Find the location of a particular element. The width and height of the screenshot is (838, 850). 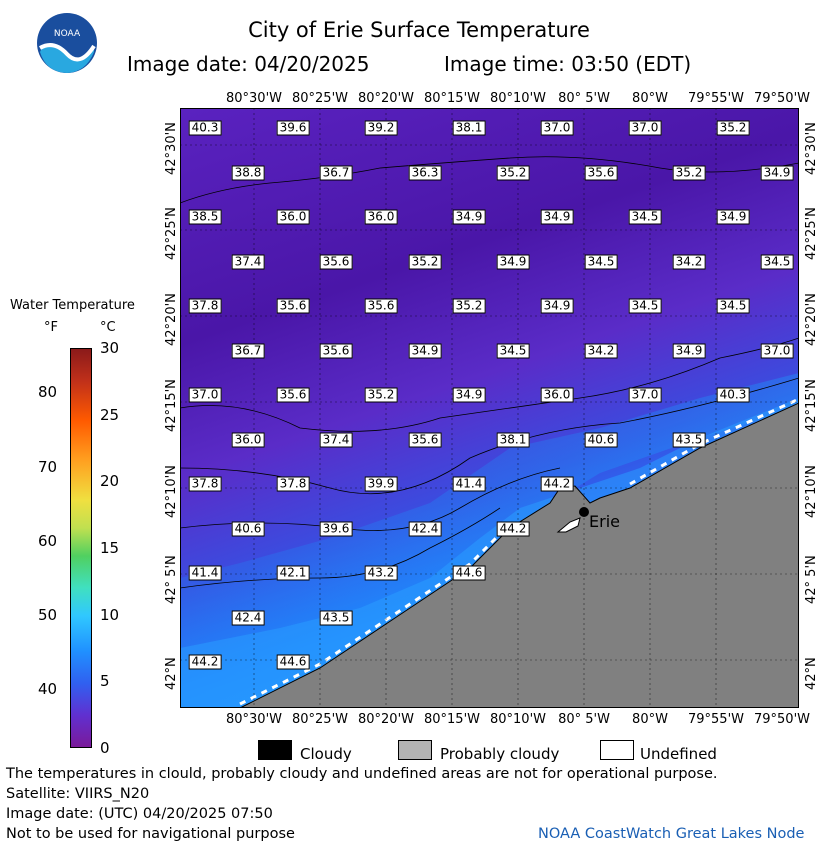

presque-isle is located at coordinates (568, 525).